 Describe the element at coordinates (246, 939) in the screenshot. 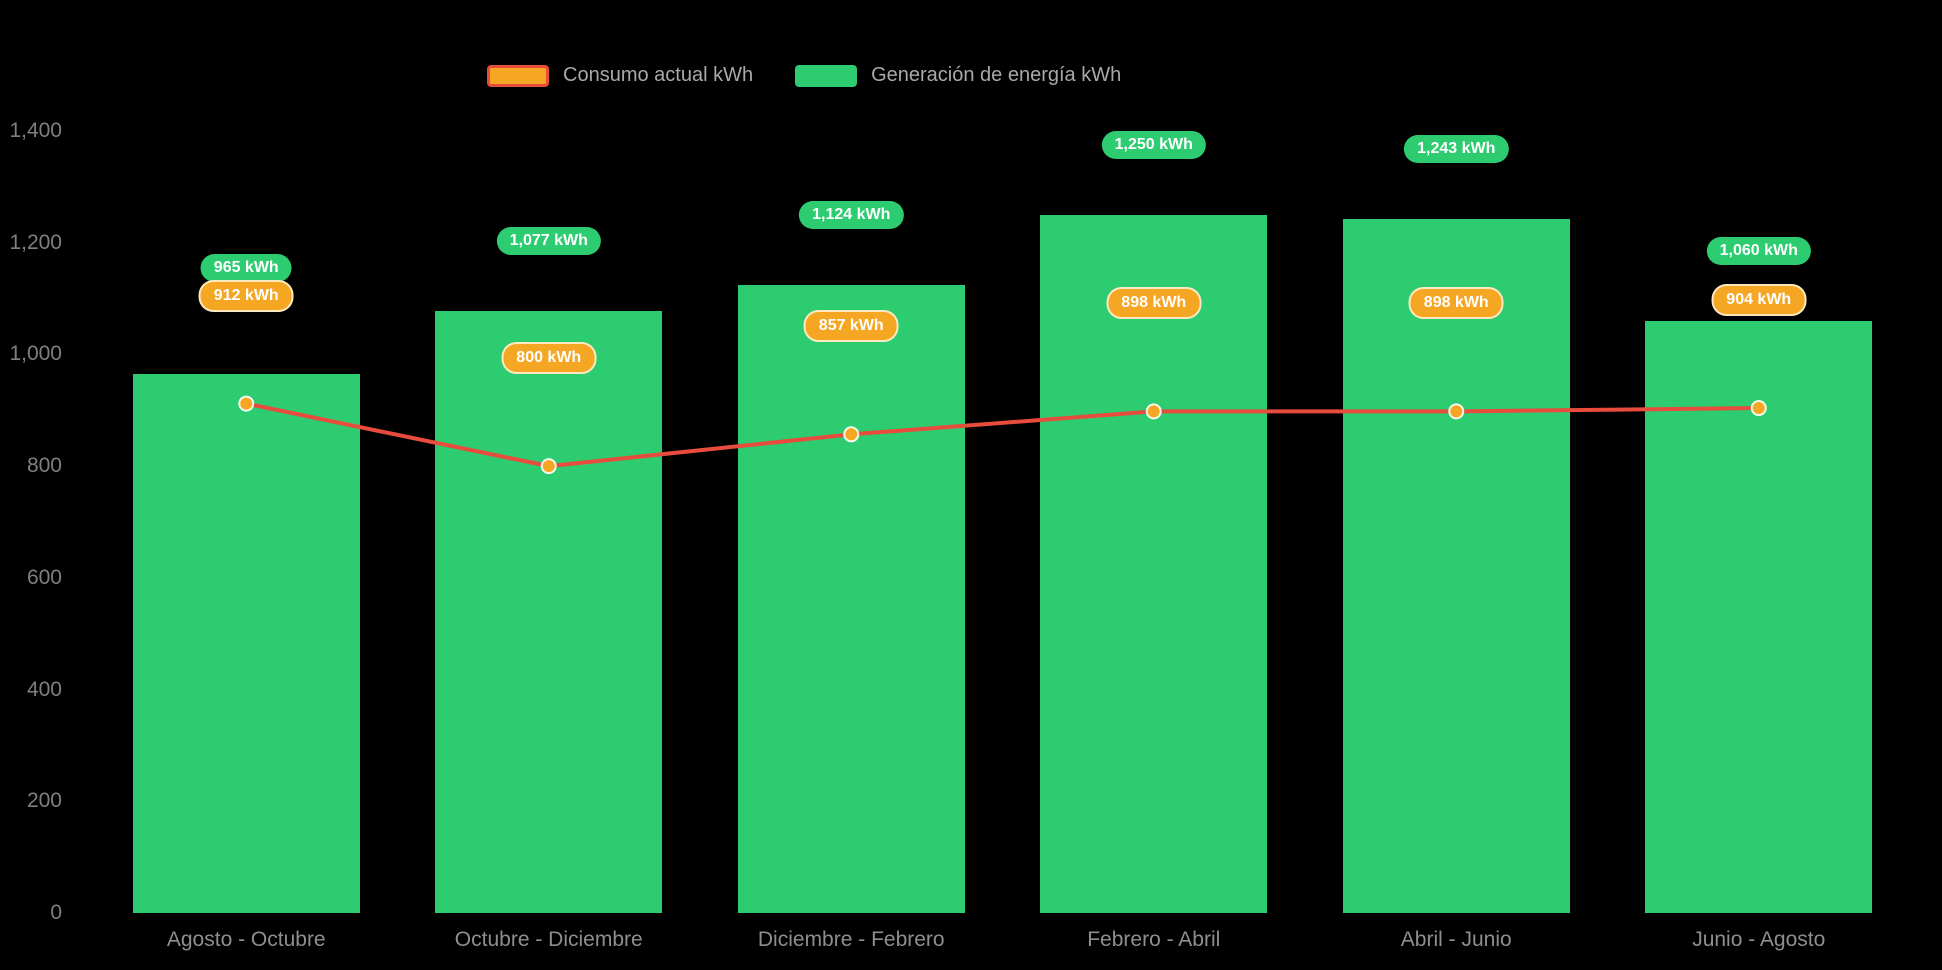

I see `x-axis-category-label: Agosto - Octubre` at that location.